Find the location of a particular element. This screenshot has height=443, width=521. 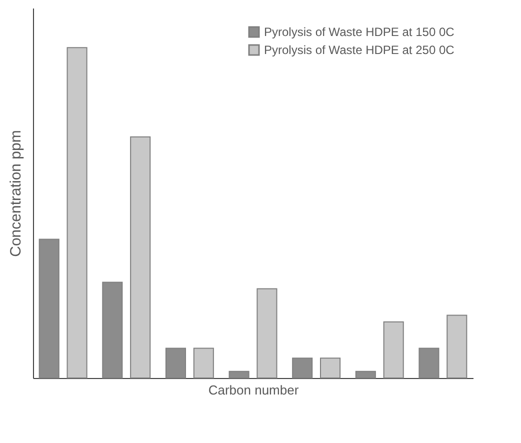

y-axis-title: Concentration ppm is located at coordinates (16, 193).